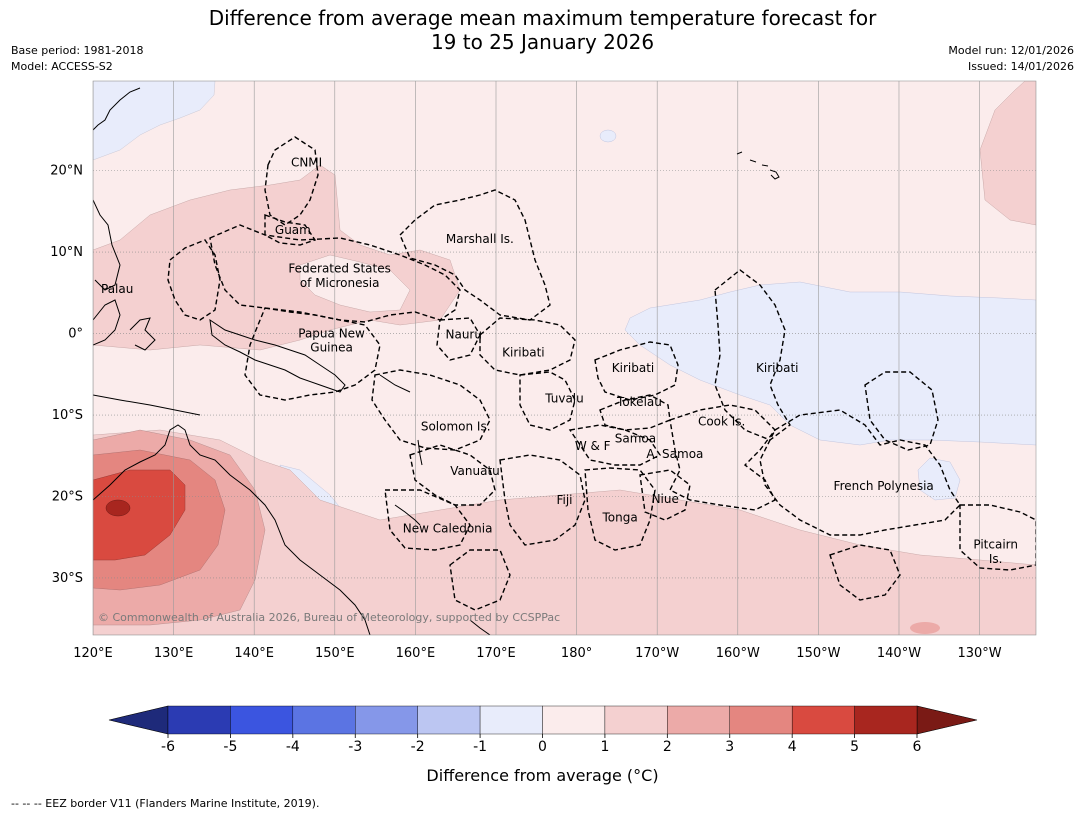 This screenshot has width=1085, height=816. What do you see at coordinates (293, 230) in the screenshot?
I see `region-label: Guam` at bounding box center [293, 230].